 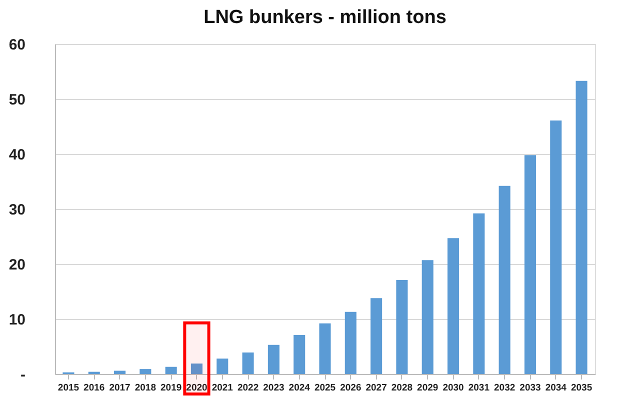 What do you see at coordinates (223, 388) in the screenshot?
I see `x-tick-label: 2021` at bounding box center [223, 388].